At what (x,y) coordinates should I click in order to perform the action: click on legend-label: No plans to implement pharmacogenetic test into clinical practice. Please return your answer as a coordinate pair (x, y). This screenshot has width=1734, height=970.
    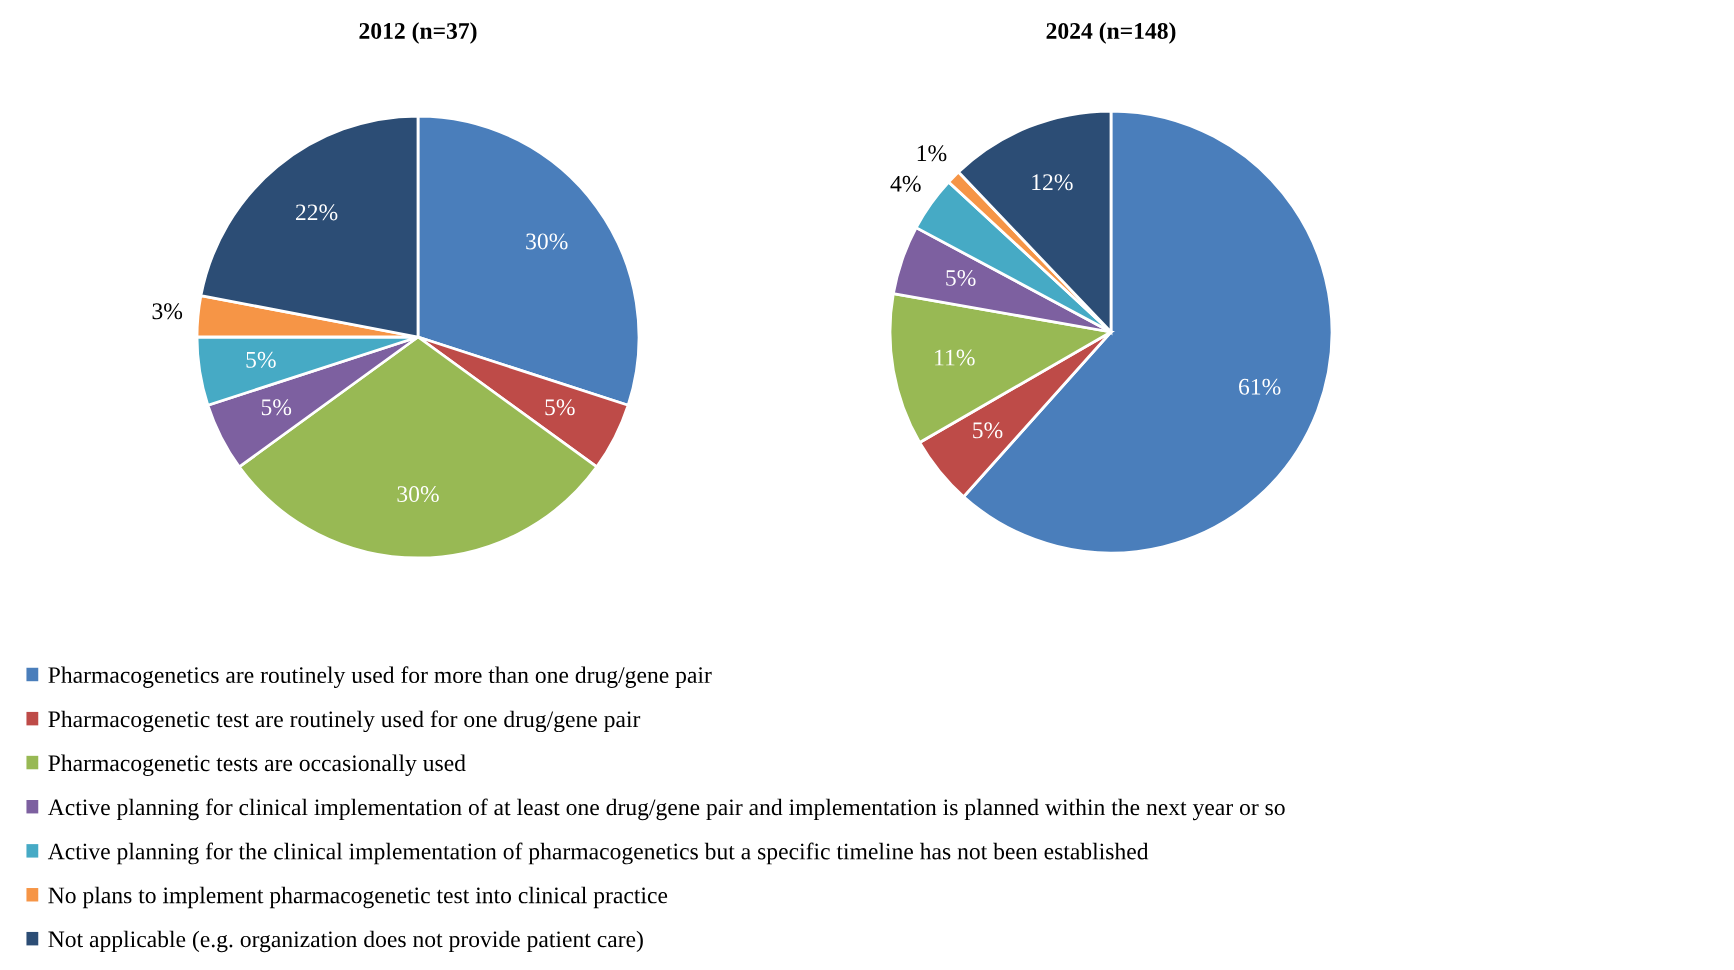
    Looking at the image, I should click on (358, 897).